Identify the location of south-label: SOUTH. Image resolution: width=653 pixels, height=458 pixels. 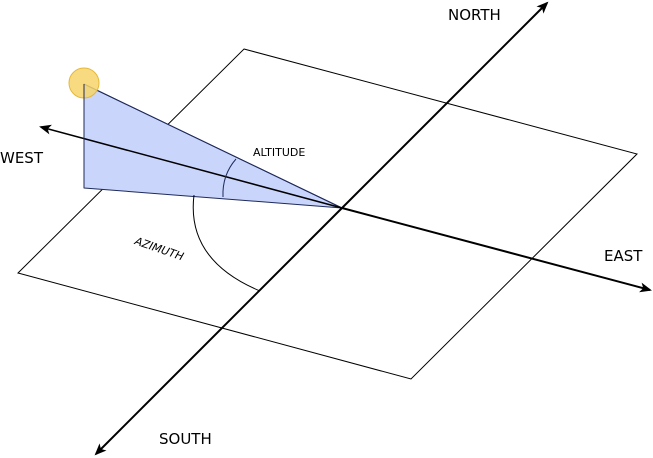
(185, 439).